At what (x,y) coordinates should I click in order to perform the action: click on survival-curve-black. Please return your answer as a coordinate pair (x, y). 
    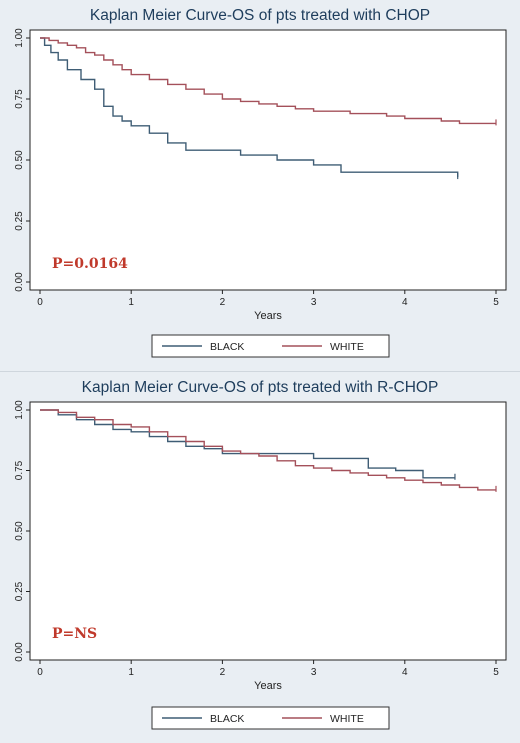
    Looking at the image, I should click on (247, 444).